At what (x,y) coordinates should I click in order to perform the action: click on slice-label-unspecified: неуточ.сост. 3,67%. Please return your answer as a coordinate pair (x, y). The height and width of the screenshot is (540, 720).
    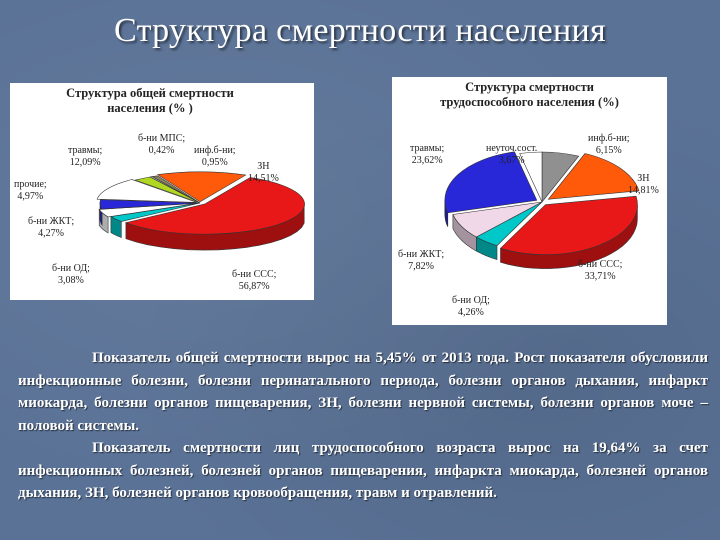
    Looking at the image, I should click on (512, 154).